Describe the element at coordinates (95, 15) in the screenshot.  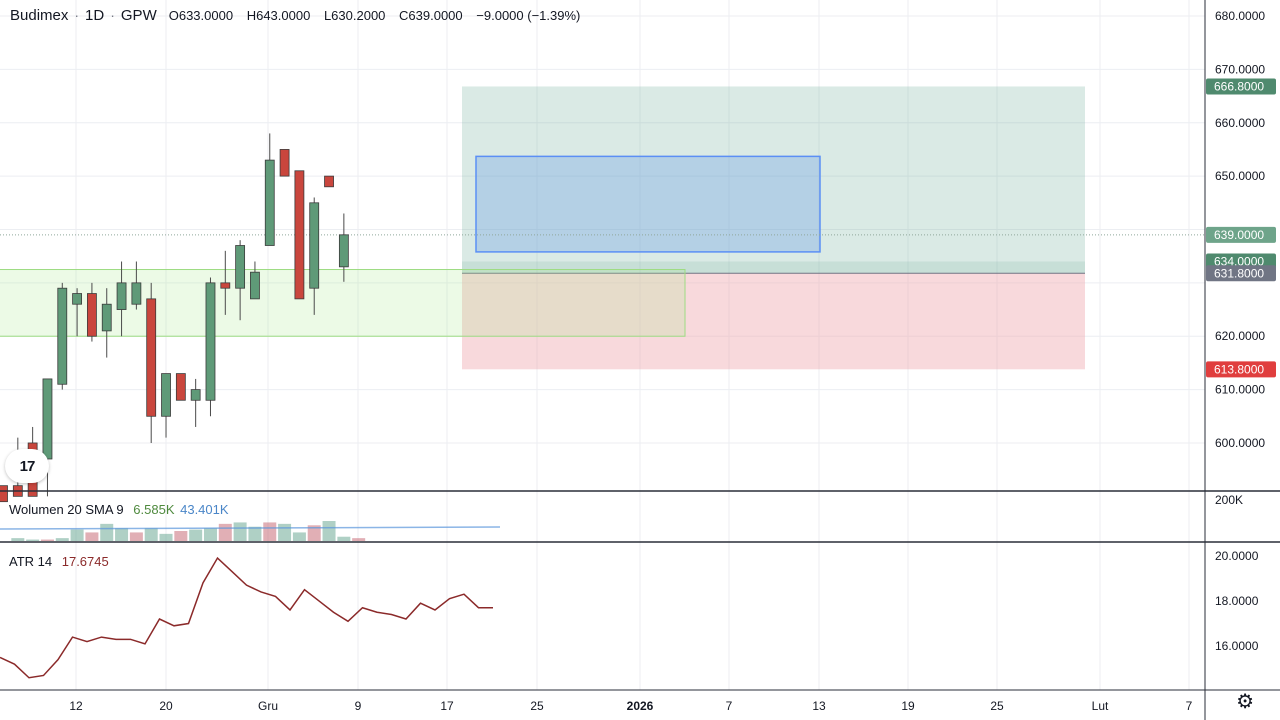
I see `interval-label: 1D` at that location.